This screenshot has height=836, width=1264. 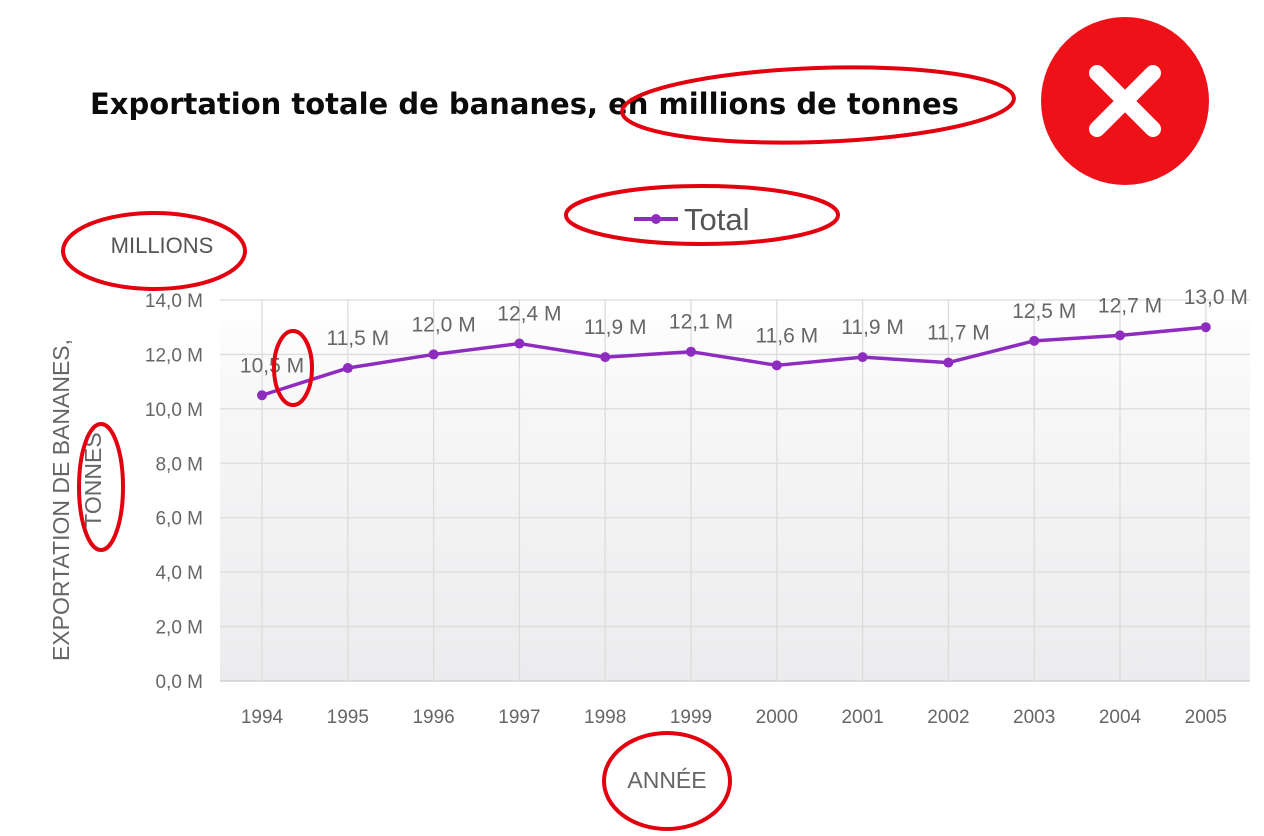 What do you see at coordinates (862, 717) in the screenshot?
I see `x-tick-label: 2001` at bounding box center [862, 717].